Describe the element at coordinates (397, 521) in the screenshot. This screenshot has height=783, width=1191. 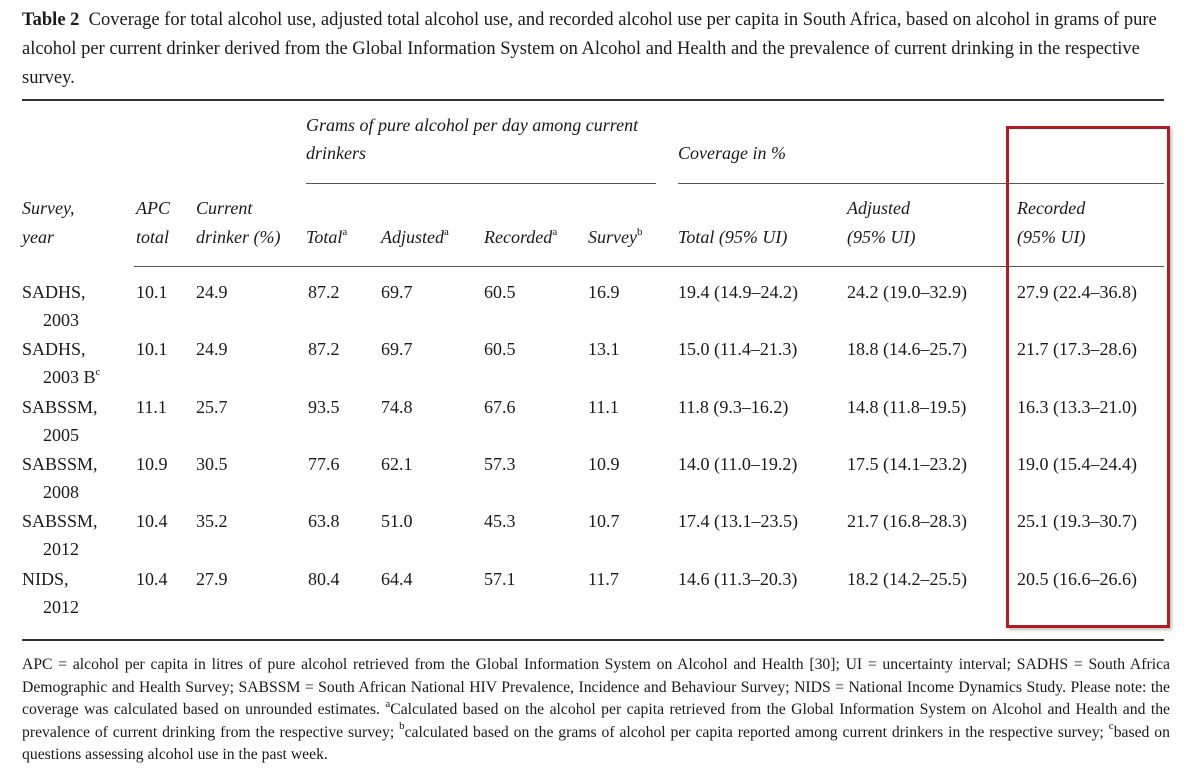
I see `cell-adjusted: 51.0` at that location.